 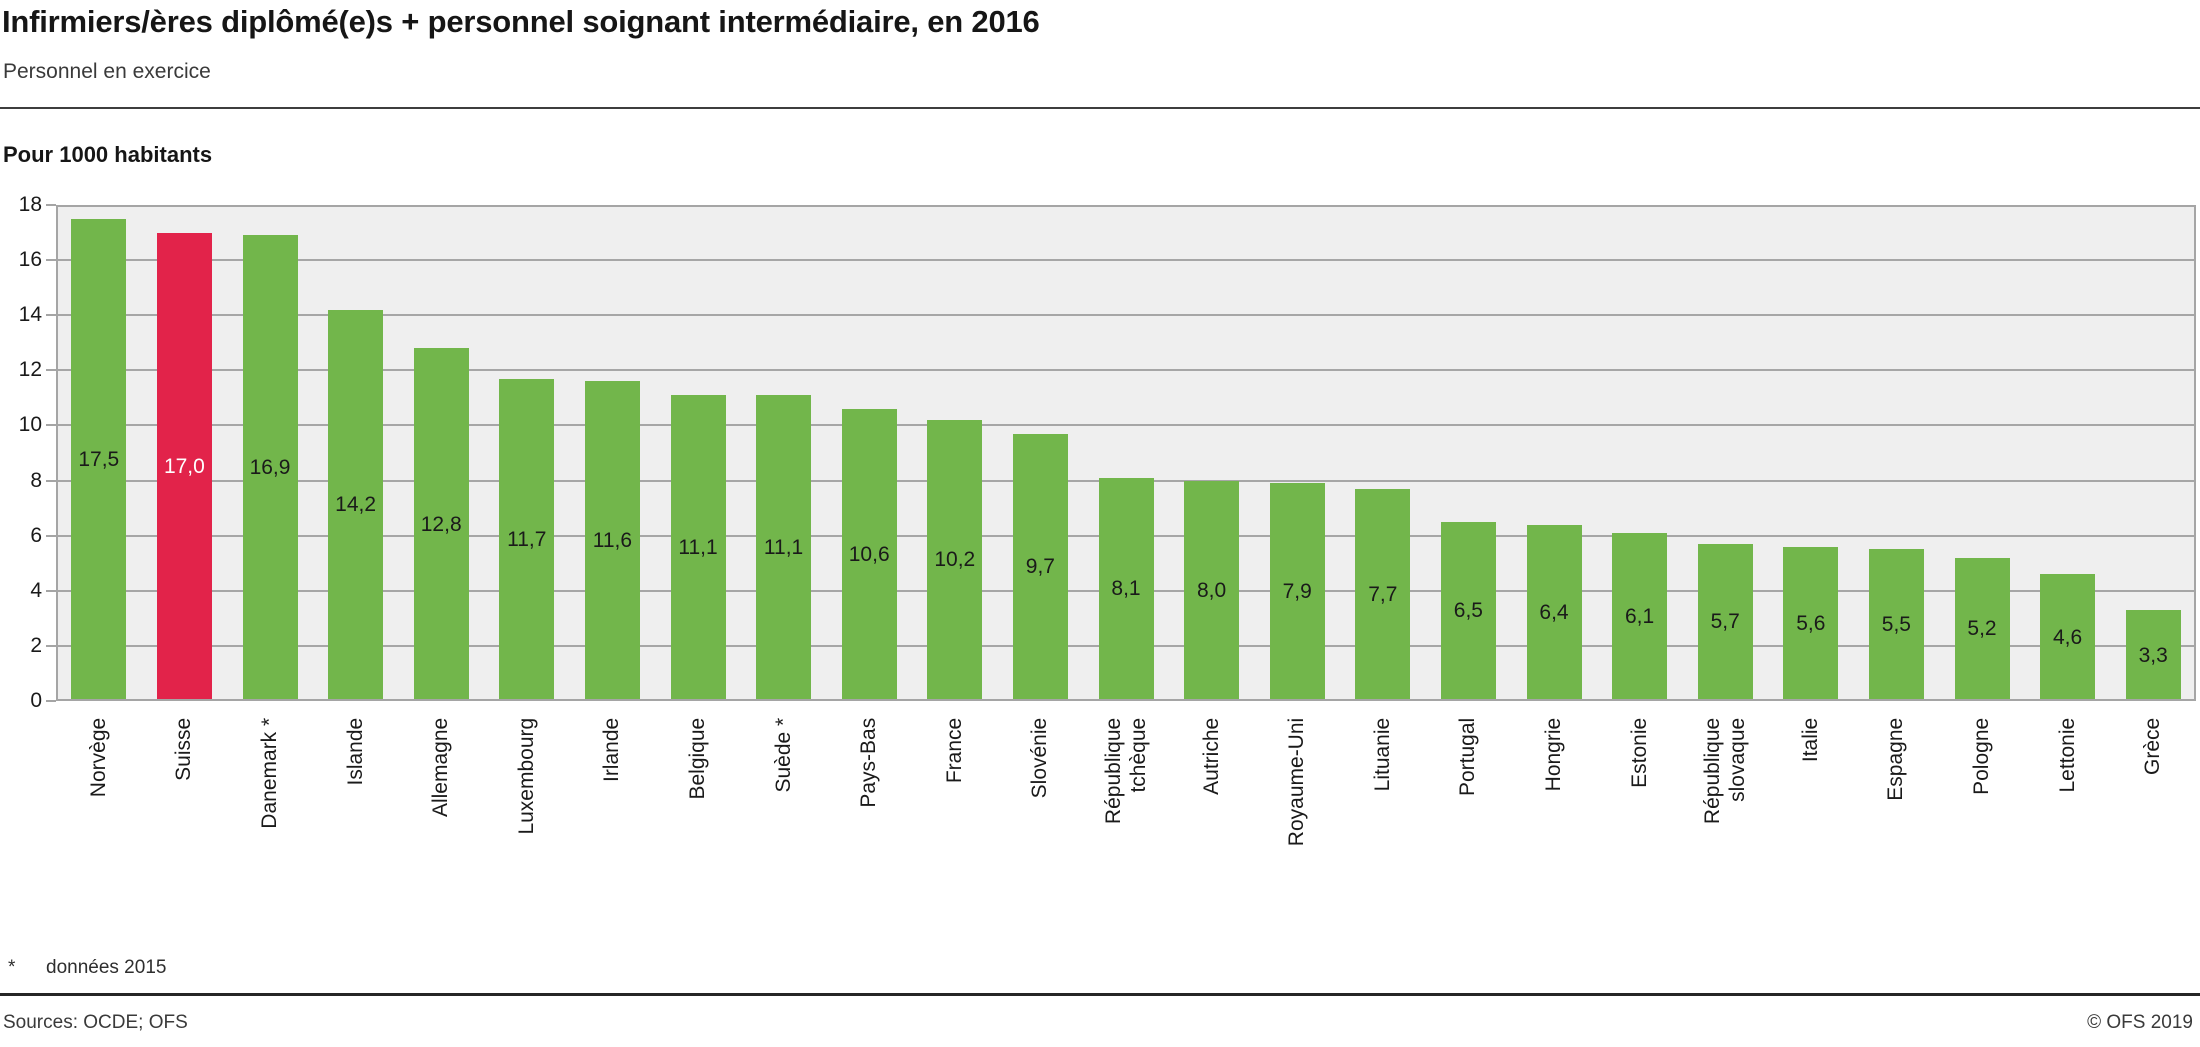 I want to click on x-axis-label-line: Islande, so click(x=356, y=751).